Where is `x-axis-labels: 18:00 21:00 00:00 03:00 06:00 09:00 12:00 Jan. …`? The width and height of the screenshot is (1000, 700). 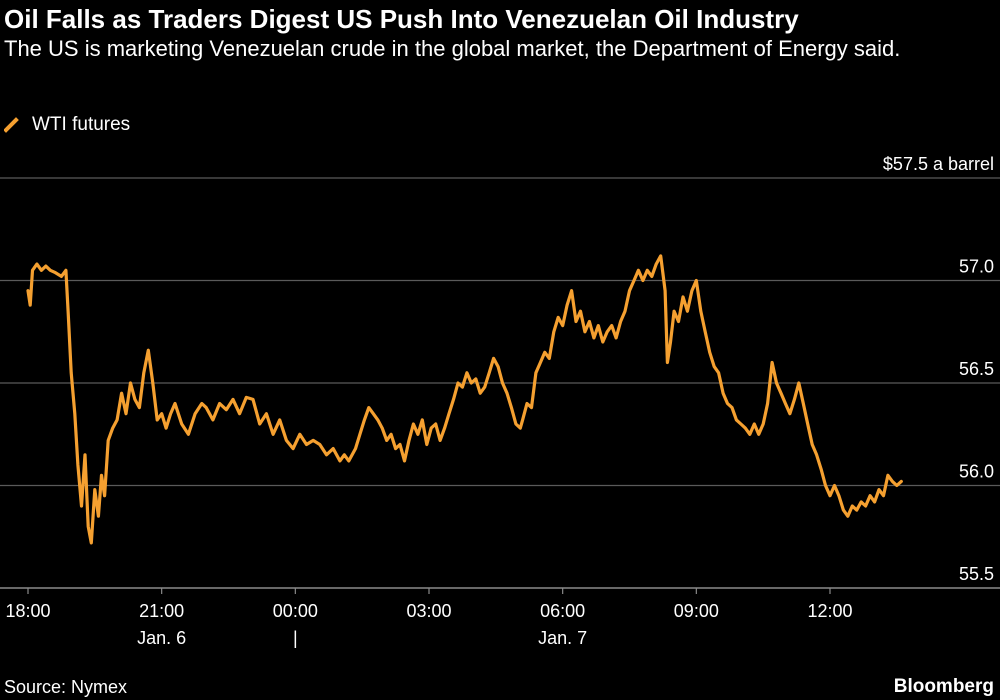
x-axis-labels: 18:00 21:00 00:00 03:00 06:00 09:00 12:00 Jan. … is located at coordinates (429, 618).